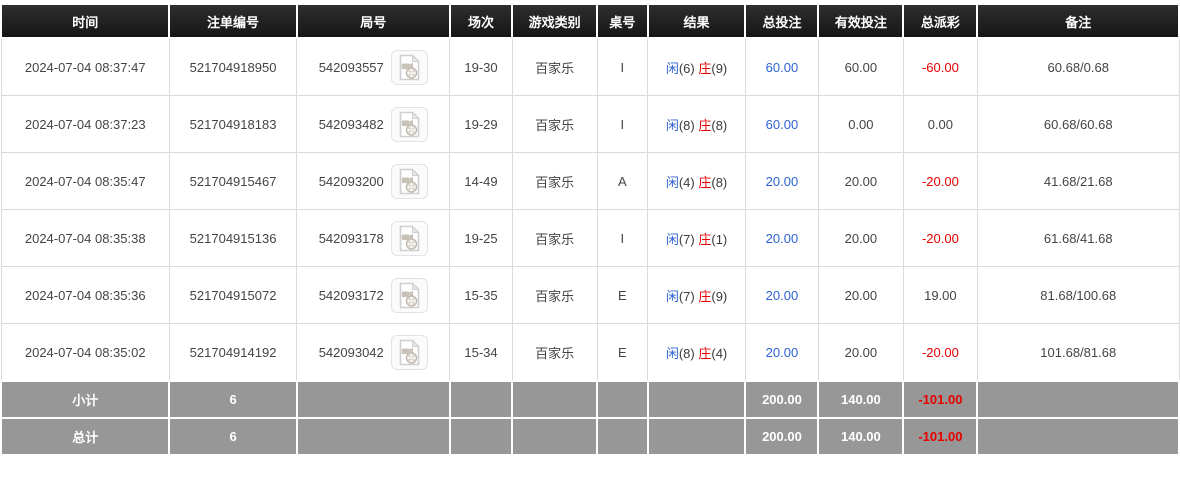 The width and height of the screenshot is (1180, 494). I want to click on result-cell: 闲(4) 庄(8), so click(696, 181).